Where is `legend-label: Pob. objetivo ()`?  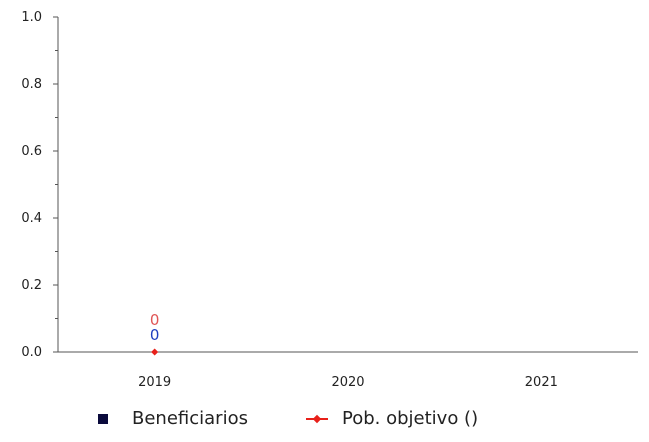
legend-label: Pob. objetivo () is located at coordinates (410, 418).